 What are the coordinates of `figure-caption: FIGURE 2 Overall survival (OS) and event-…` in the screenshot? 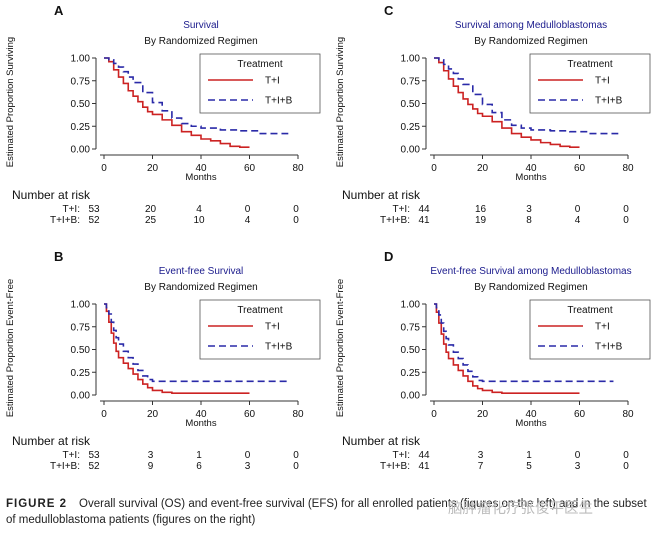 It's located at (330, 512).